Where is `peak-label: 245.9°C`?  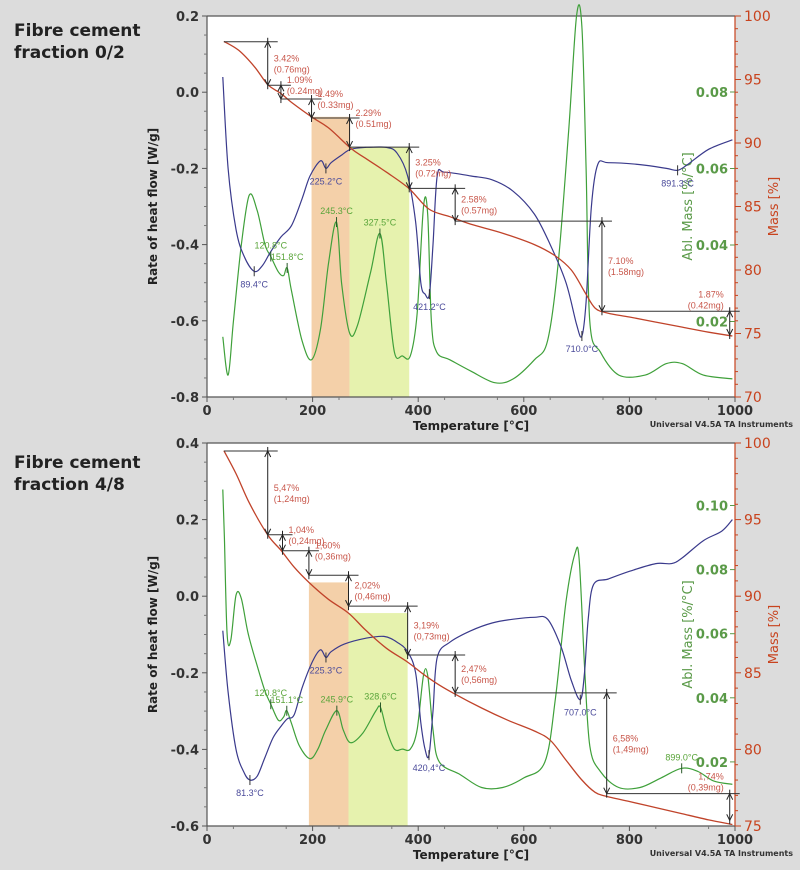 peak-label: 245.9°C is located at coordinates (337, 700).